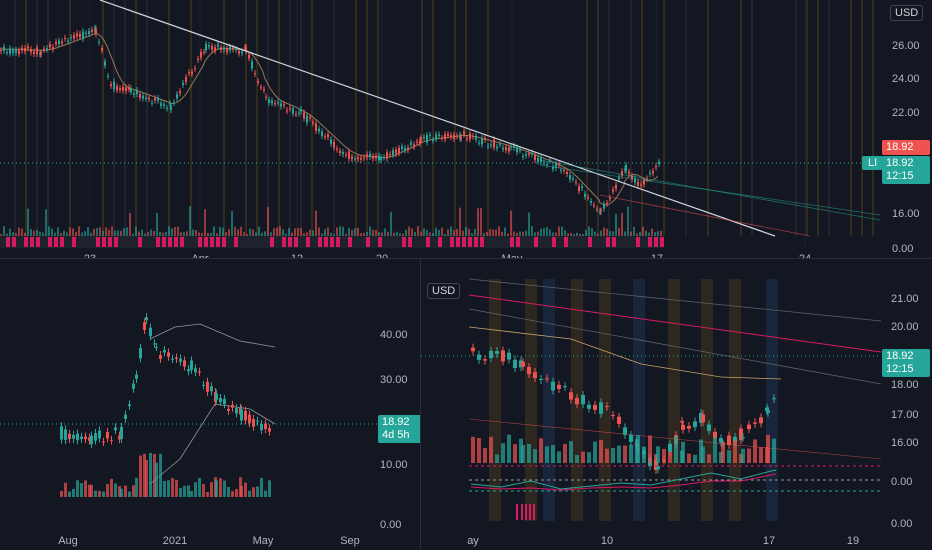  I want to click on br-ma-long, so click(675, 323).